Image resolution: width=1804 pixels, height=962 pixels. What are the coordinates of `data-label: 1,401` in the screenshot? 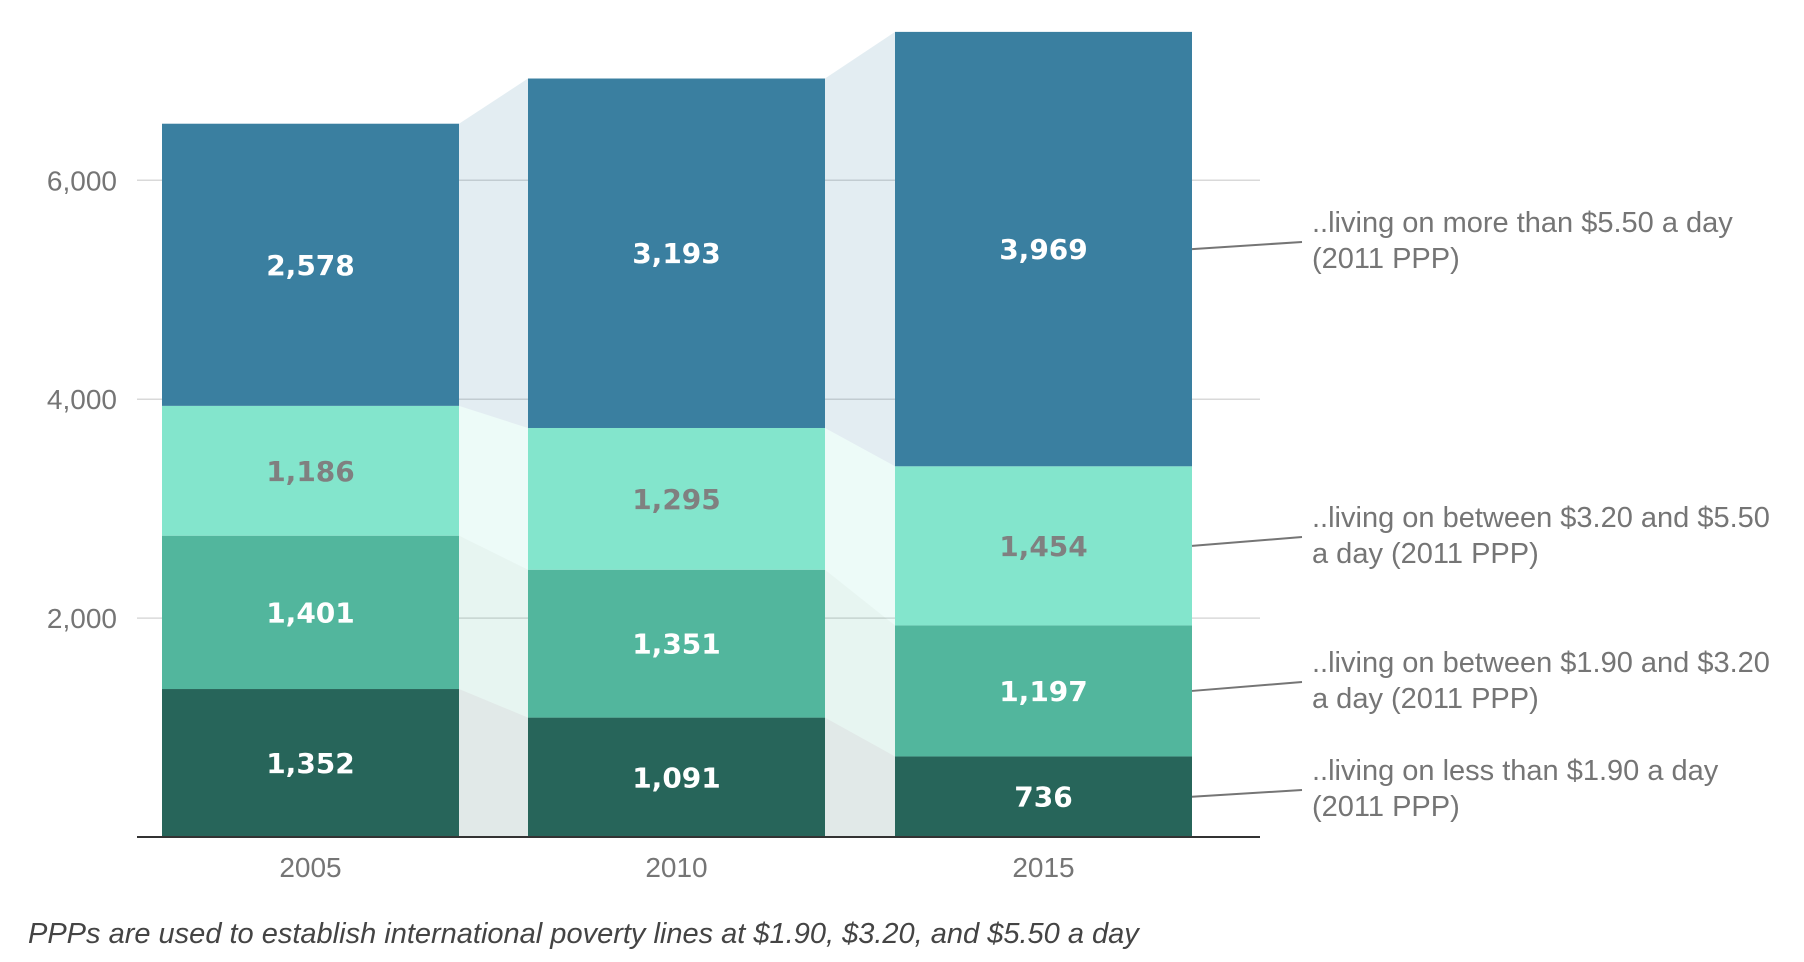 It's located at (310, 612).